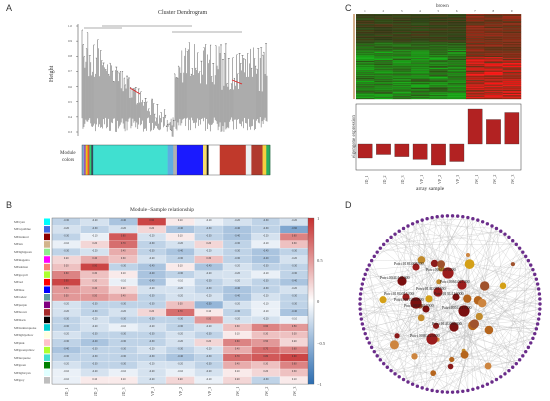 Image resolution: width=550 pixels, height=401 pixels. I want to click on hub-gene-label: Potri.008G125600, so click(425, 335).